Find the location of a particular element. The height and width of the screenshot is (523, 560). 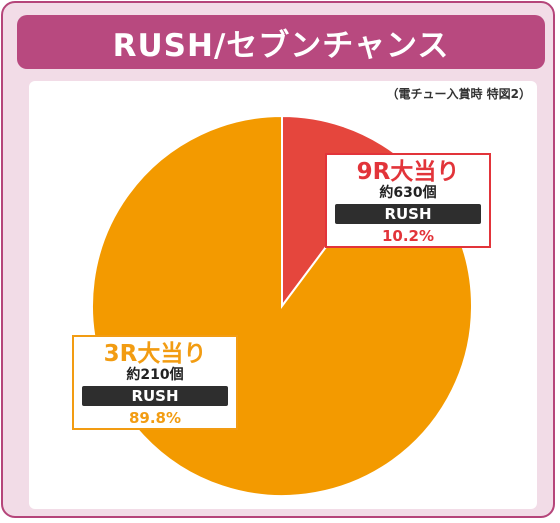

slice-label-3r-payout: 約210個 is located at coordinates (155, 375).